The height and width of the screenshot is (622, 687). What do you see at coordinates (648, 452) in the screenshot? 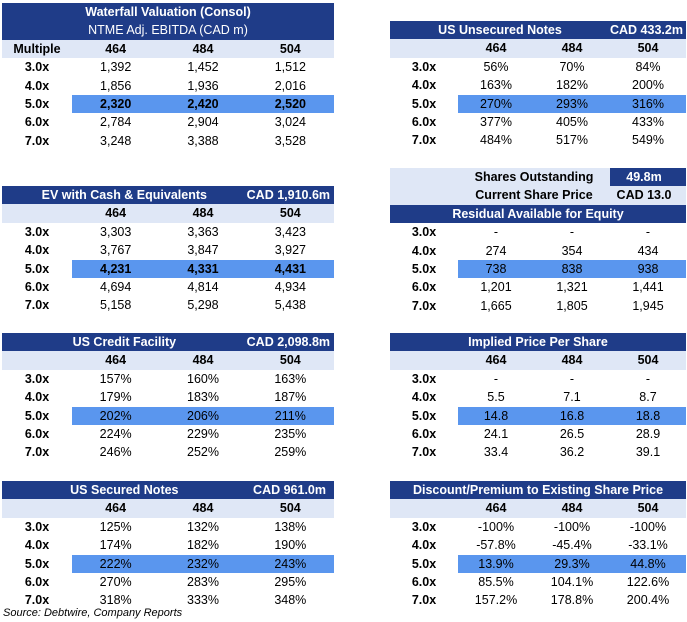
I see `table-cell: 39.1` at bounding box center [648, 452].